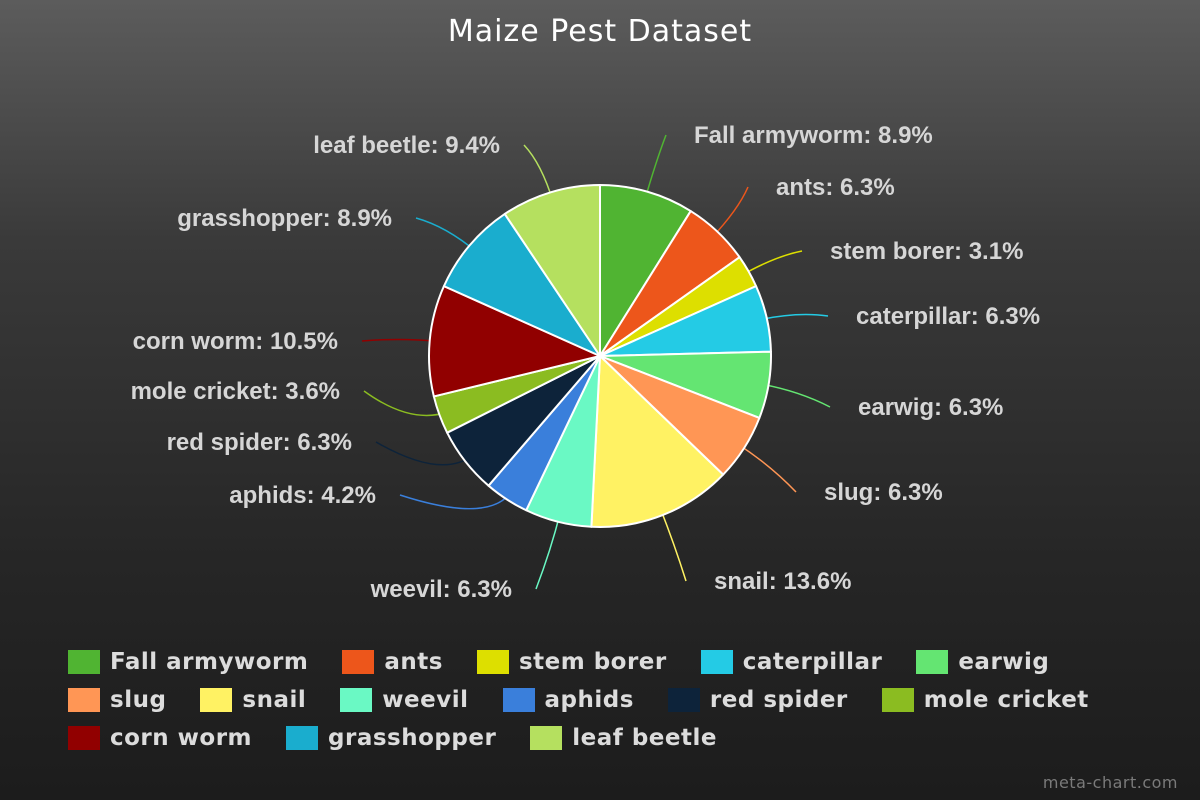 The height and width of the screenshot is (800, 1200). I want to click on legend-label: red spider, so click(778, 700).